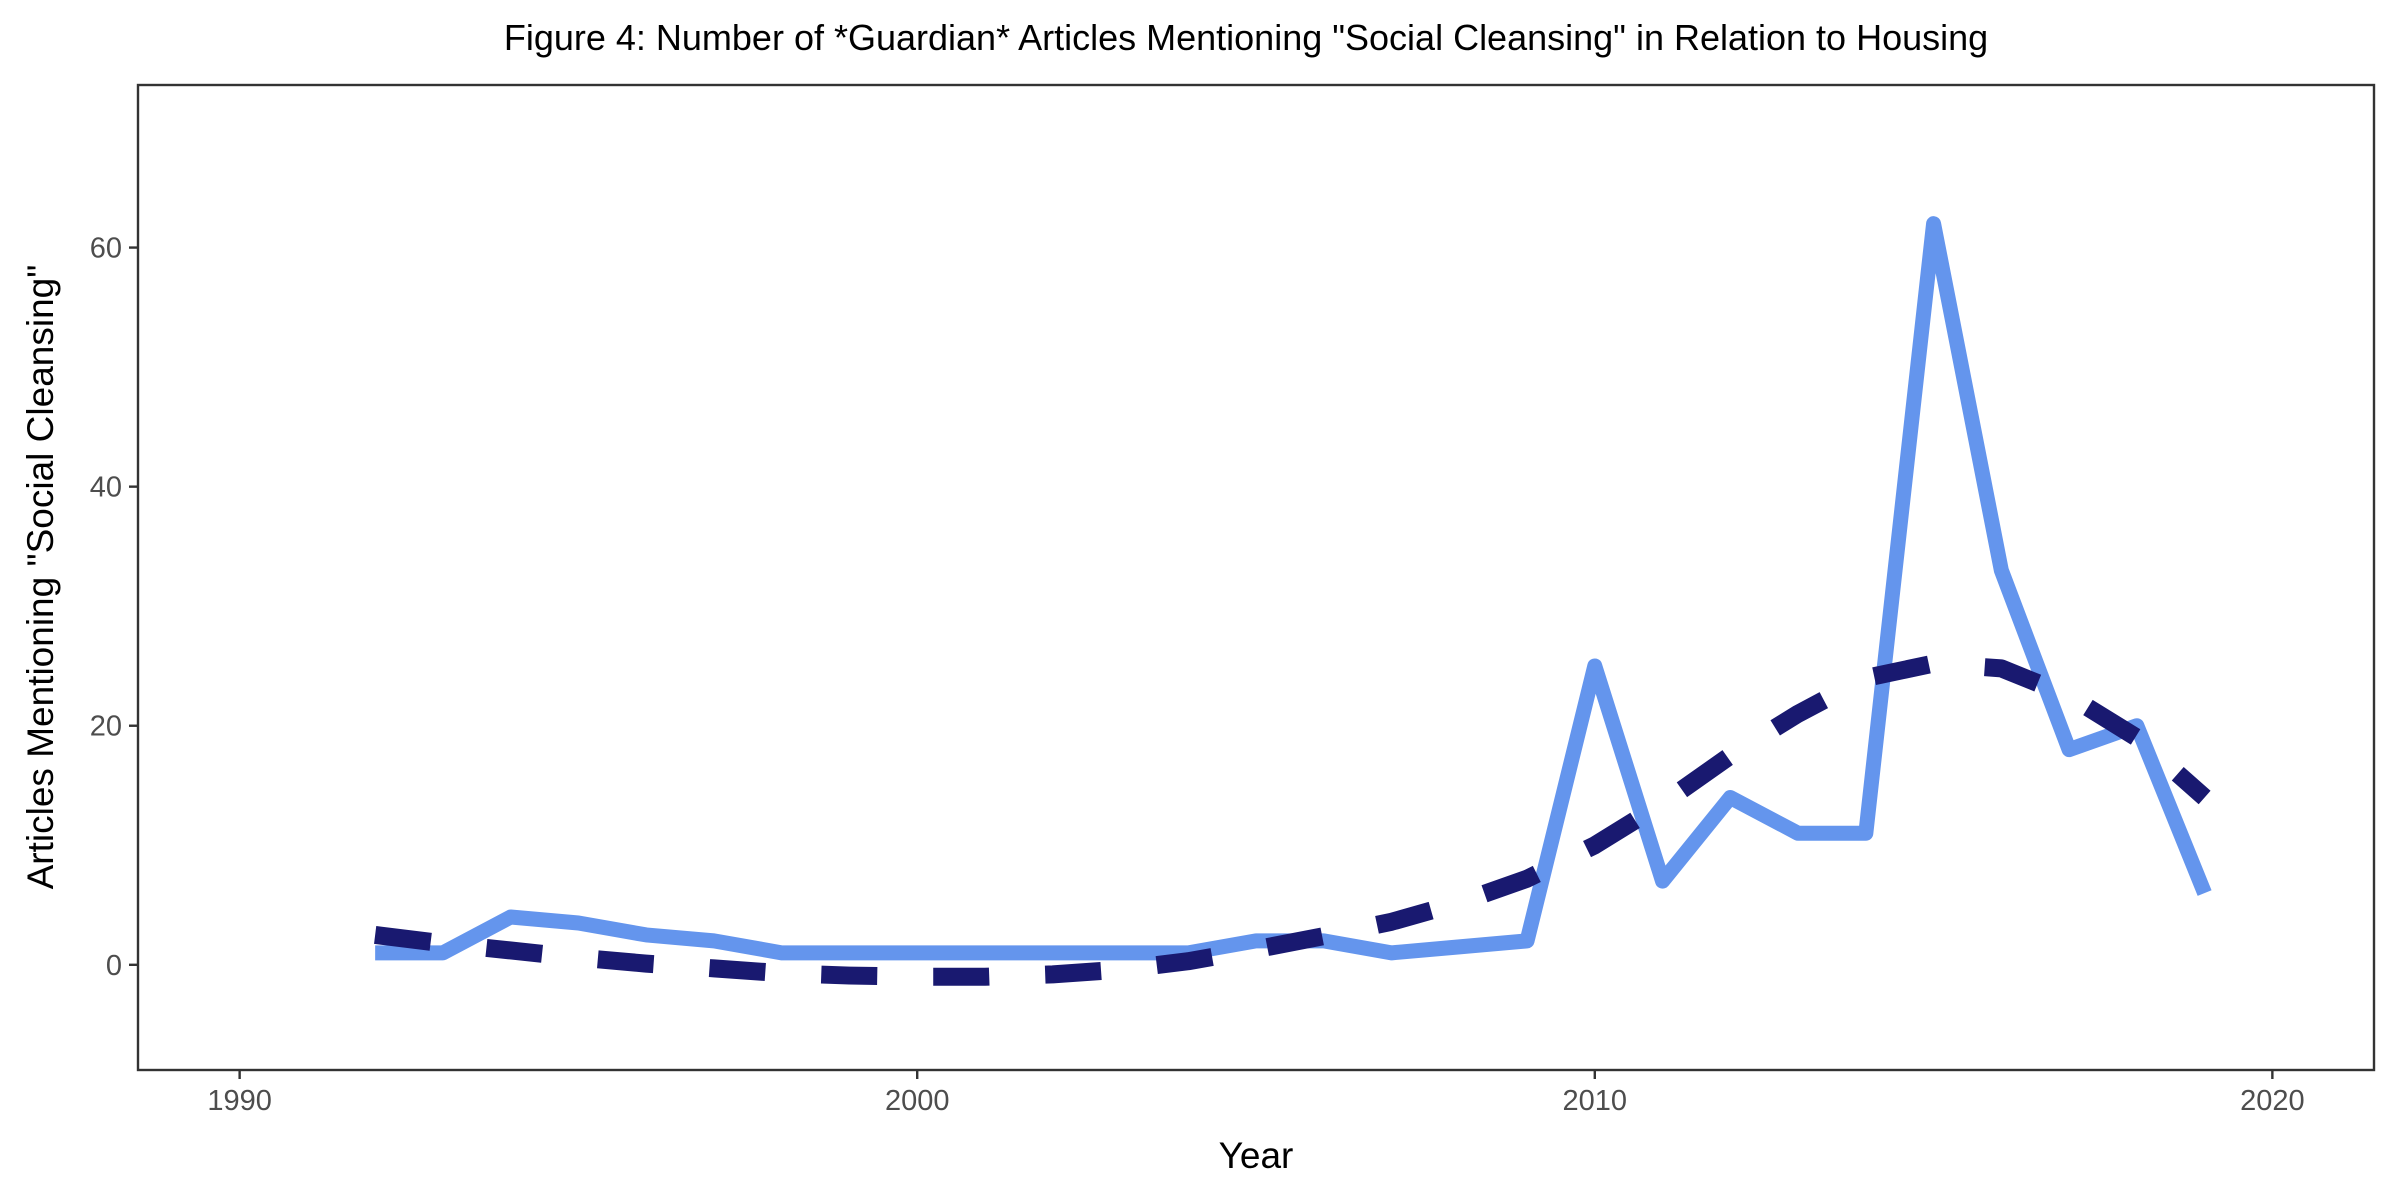 The height and width of the screenshot is (1200, 2400). Describe the element at coordinates (106, 249) in the screenshot. I see `y-tick-label: 60` at that location.